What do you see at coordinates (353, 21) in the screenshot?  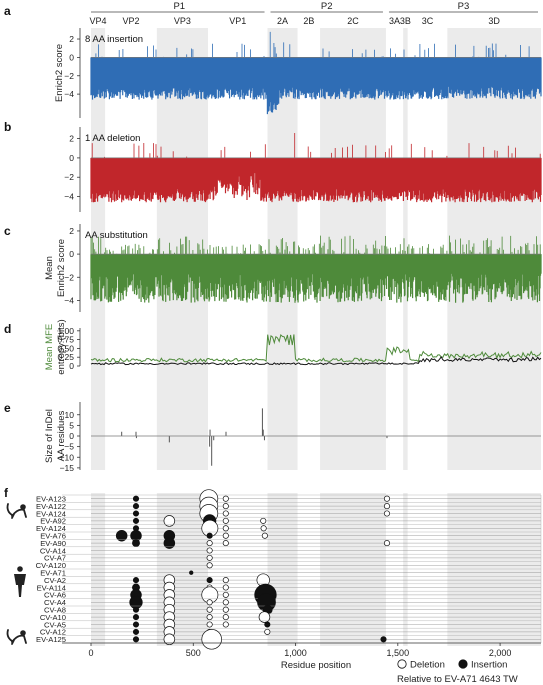 I see `protein-label-2C: 2C` at bounding box center [353, 21].